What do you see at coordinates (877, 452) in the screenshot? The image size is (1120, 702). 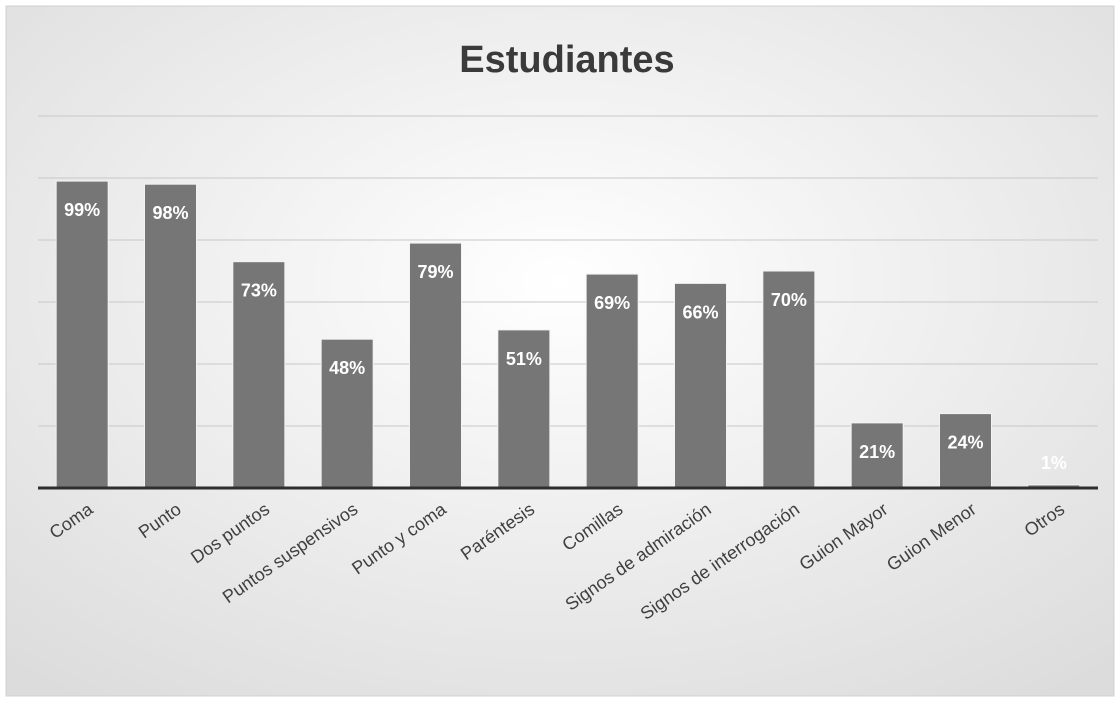 I see `data-label-10: 21%` at bounding box center [877, 452].